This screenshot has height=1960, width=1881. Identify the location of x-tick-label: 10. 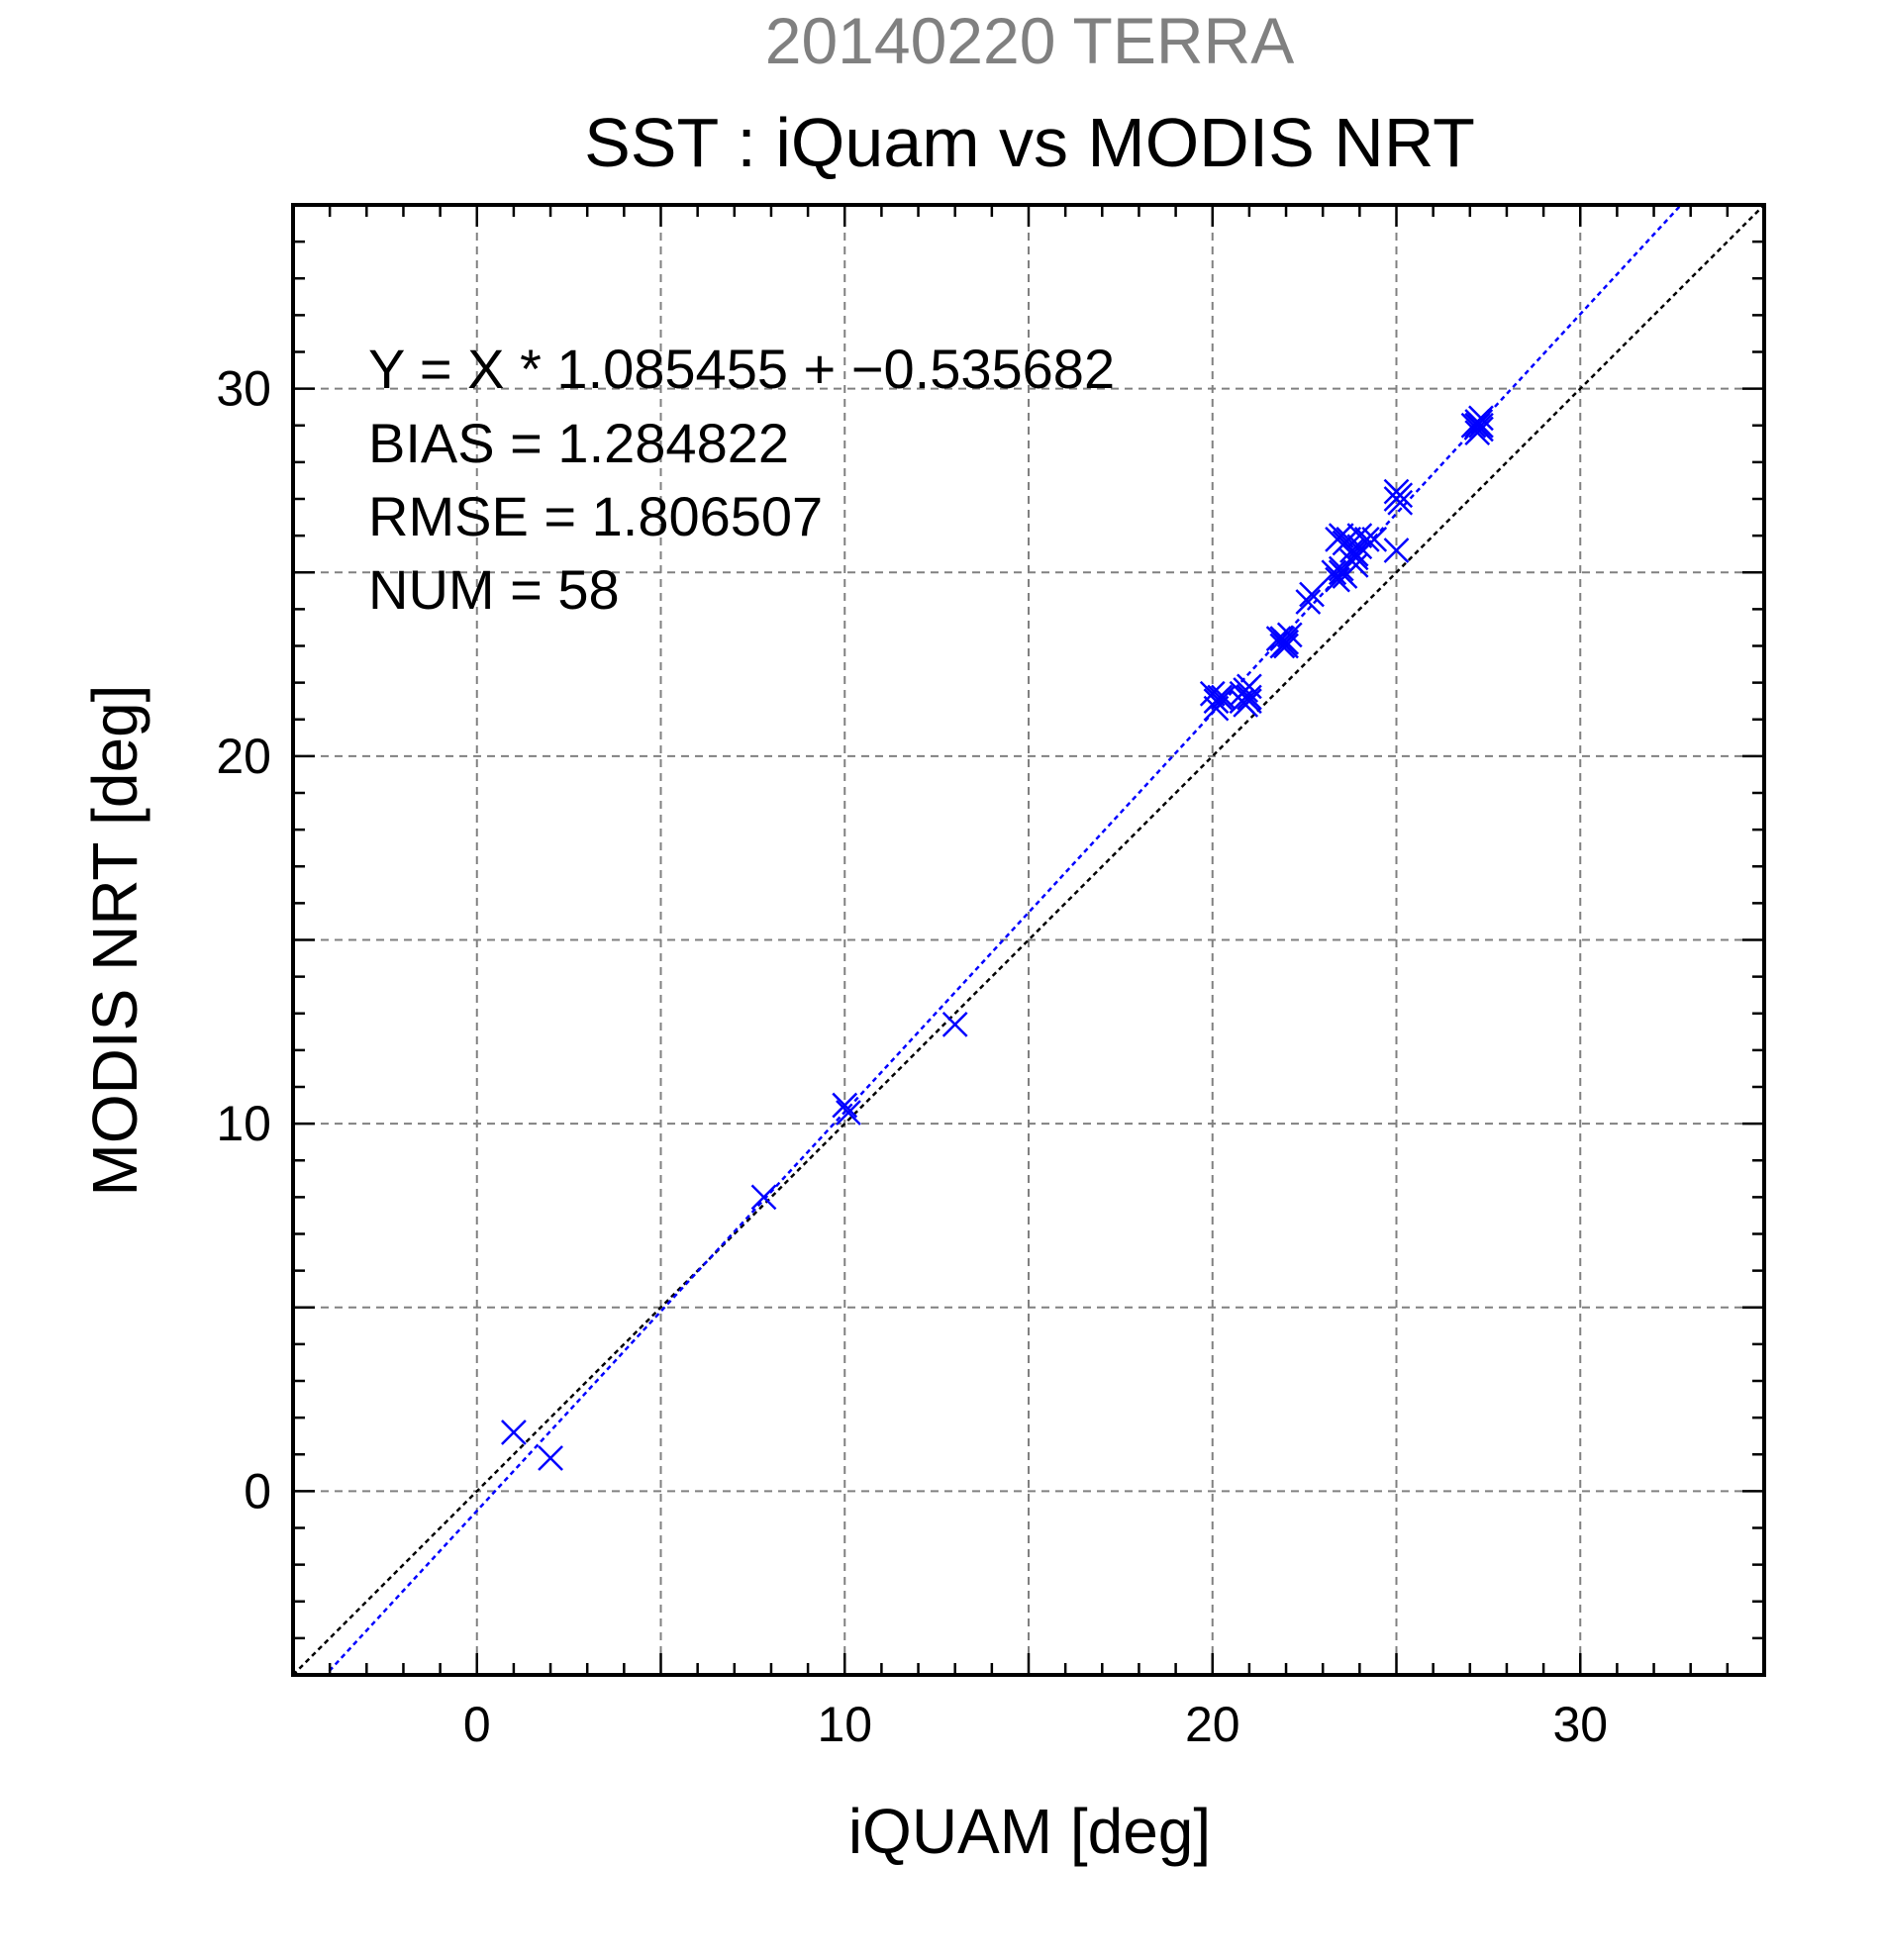
(845, 1724).